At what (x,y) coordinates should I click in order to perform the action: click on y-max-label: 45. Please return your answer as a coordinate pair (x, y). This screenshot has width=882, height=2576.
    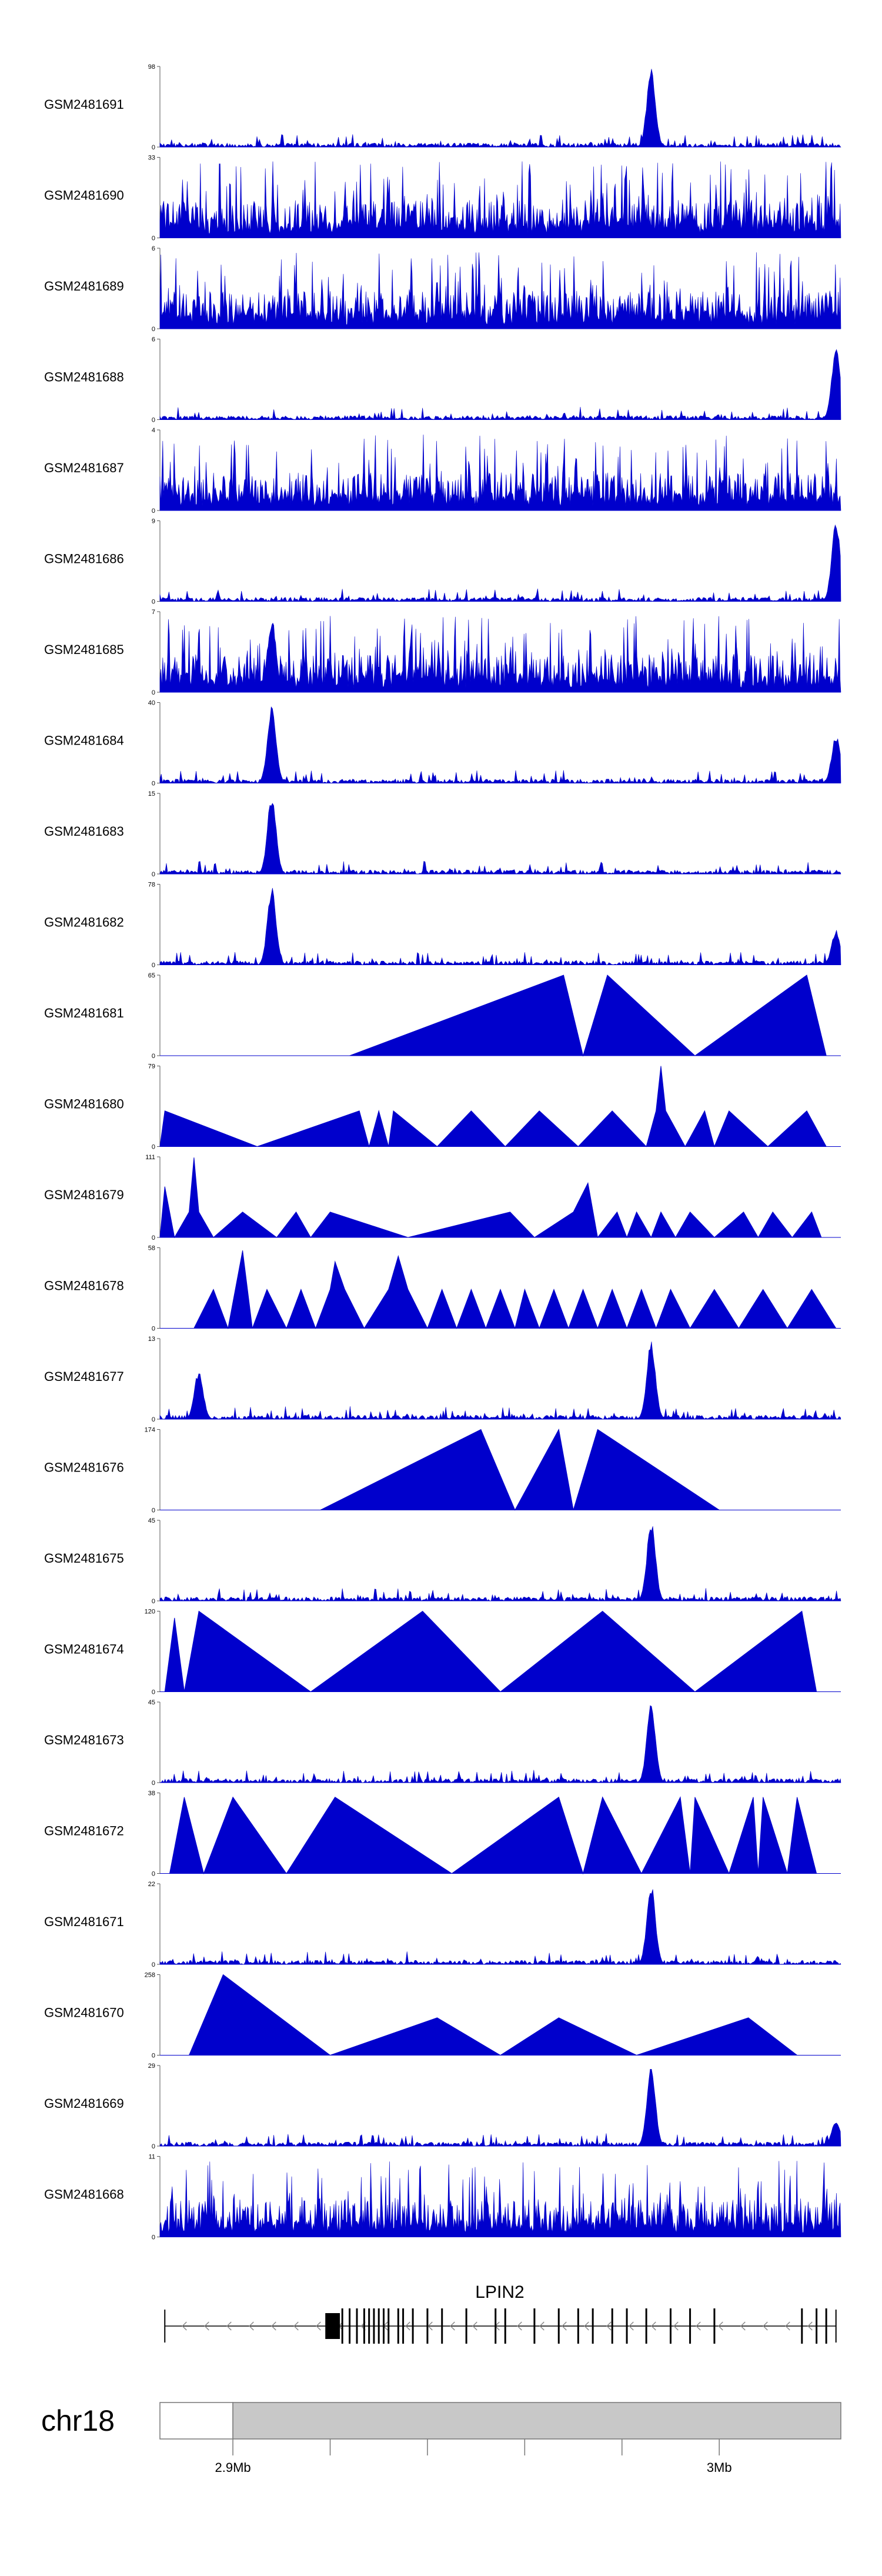
    Looking at the image, I should click on (151, 1520).